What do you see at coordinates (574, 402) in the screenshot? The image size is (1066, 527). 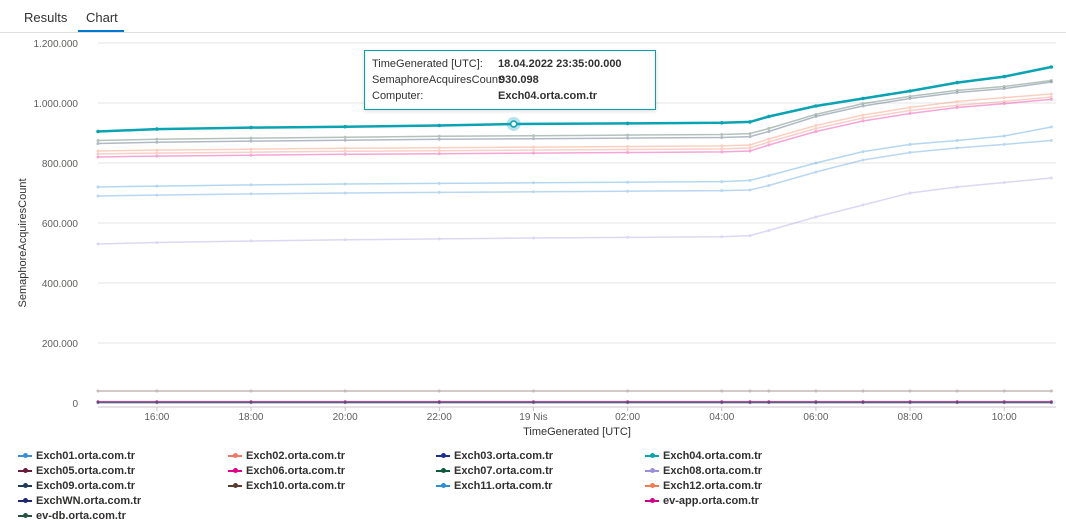 I see `series-exchwn` at bounding box center [574, 402].